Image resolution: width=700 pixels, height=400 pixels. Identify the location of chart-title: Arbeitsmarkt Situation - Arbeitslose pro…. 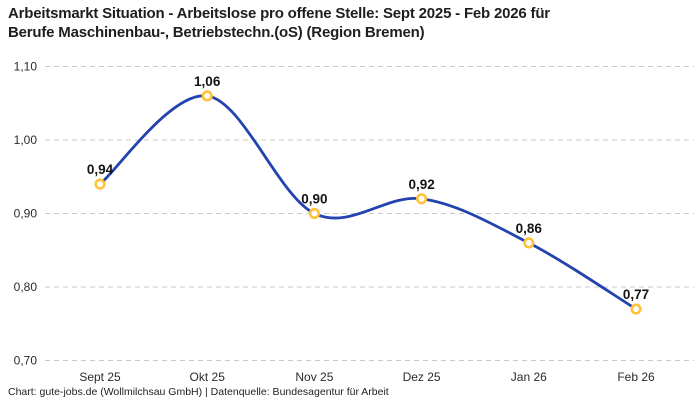
(351, 23).